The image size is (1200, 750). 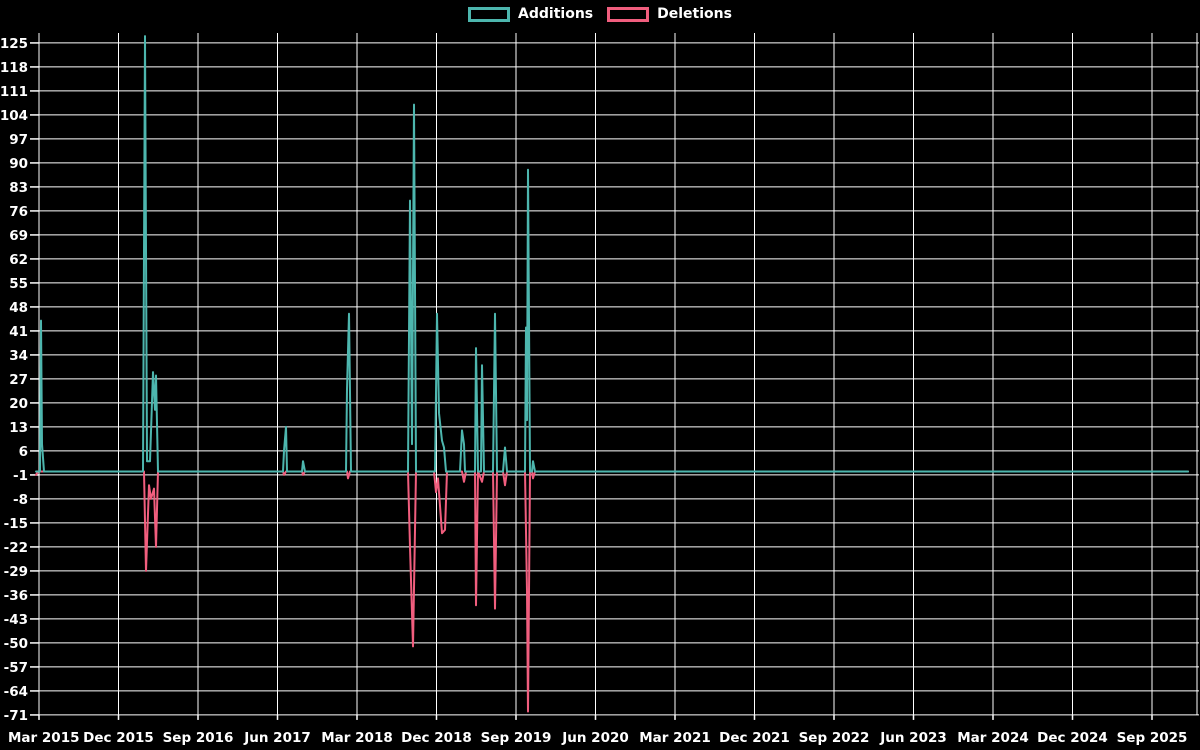 What do you see at coordinates (23, 452) in the screenshot?
I see `y-axis-label: 6` at bounding box center [23, 452].